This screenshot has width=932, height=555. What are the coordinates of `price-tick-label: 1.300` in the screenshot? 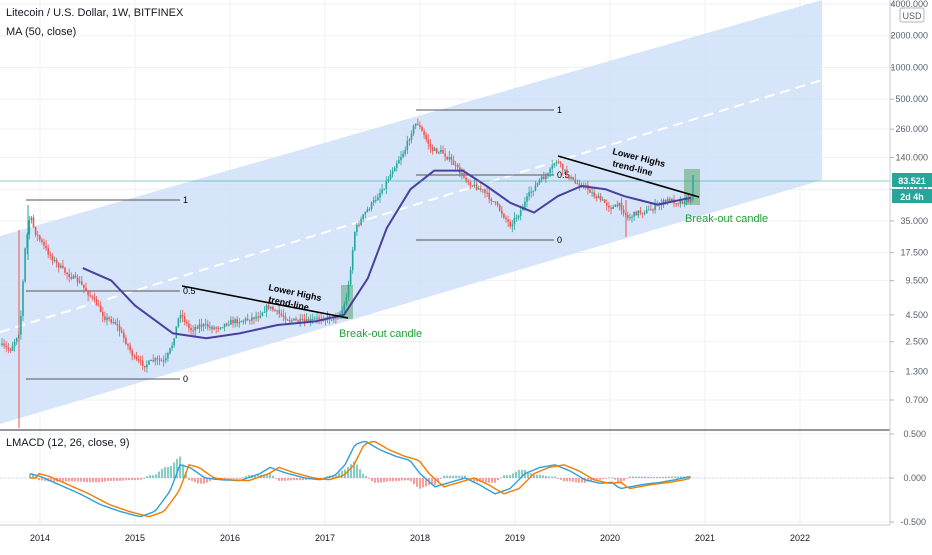 It's located at (916, 372).